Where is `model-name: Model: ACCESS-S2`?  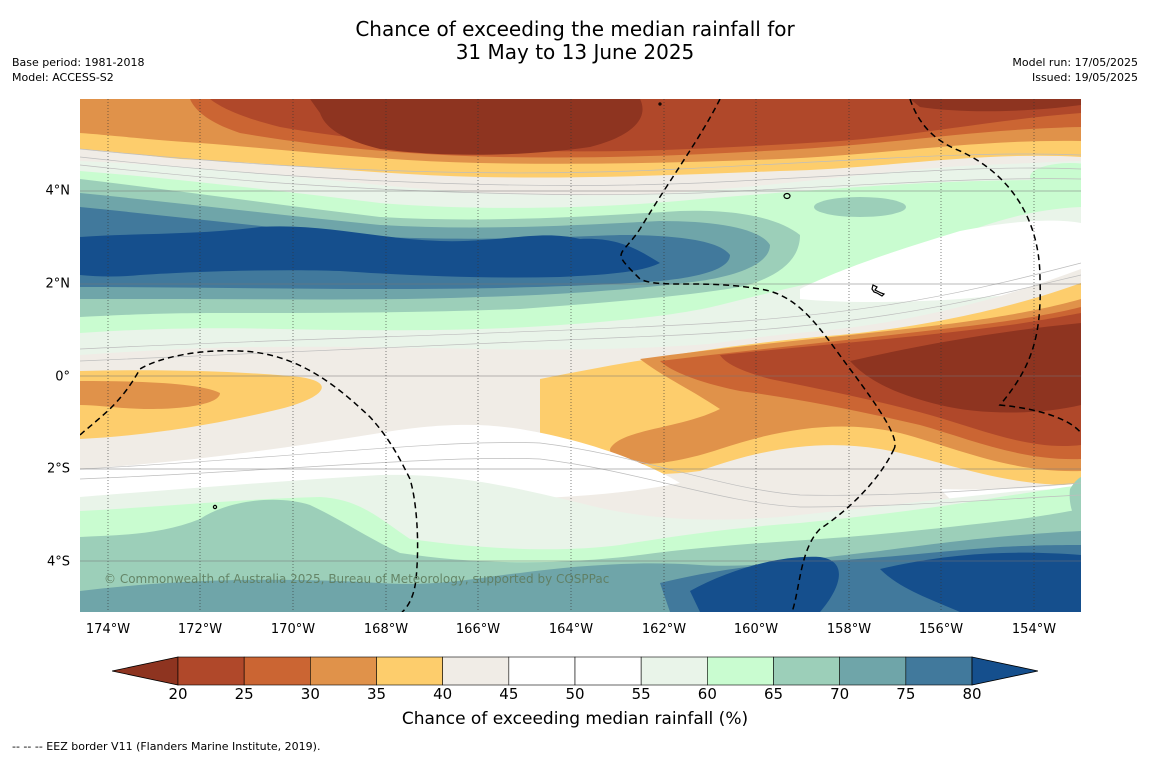 model-name: Model: ACCESS-S2 is located at coordinates (63, 77).